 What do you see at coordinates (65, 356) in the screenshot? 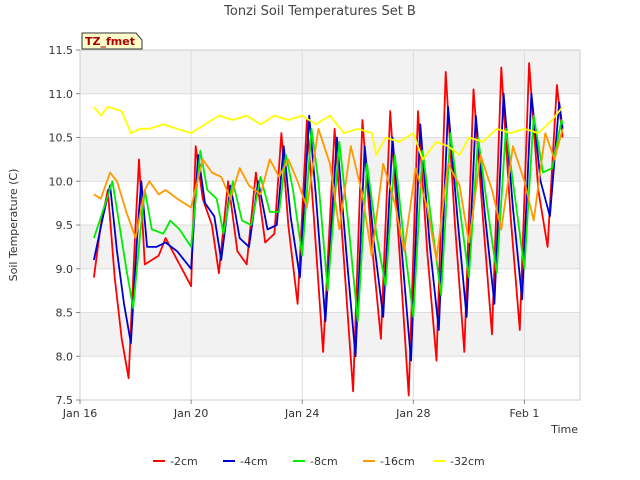
I see `y-tick-label: 8.0` at bounding box center [65, 356].